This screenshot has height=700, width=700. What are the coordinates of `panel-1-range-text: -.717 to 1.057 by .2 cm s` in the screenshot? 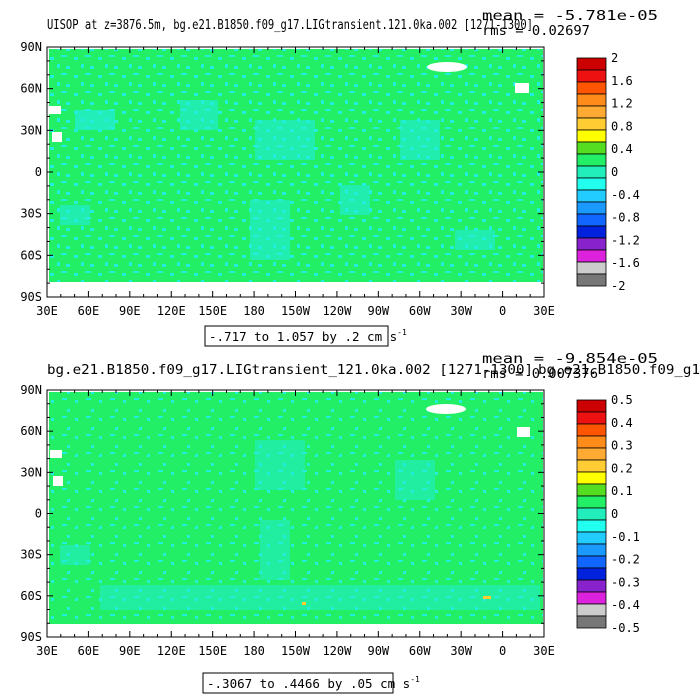 It's located at (303, 336).